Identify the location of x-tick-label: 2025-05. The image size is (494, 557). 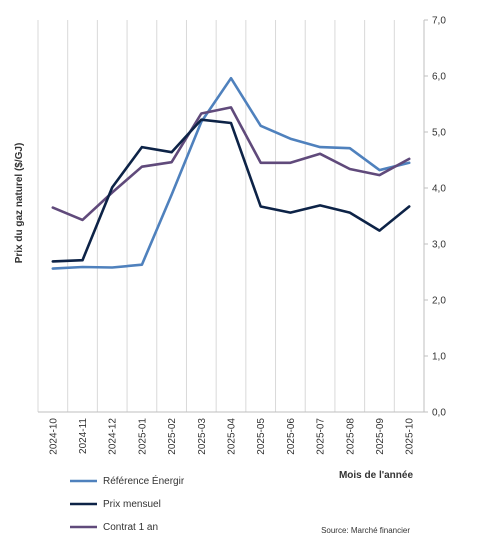
(261, 436).